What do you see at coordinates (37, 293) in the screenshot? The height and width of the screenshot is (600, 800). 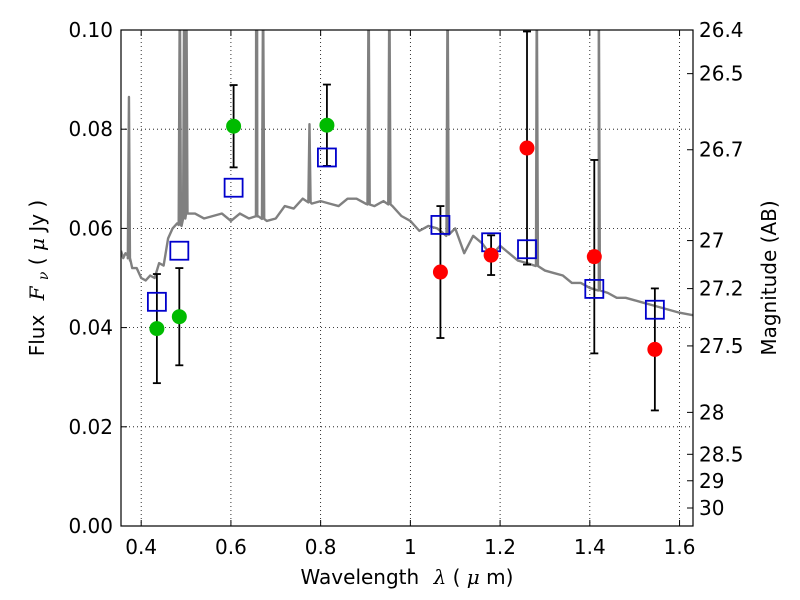 I see `y-axis-title-symbol: F` at bounding box center [37, 293].